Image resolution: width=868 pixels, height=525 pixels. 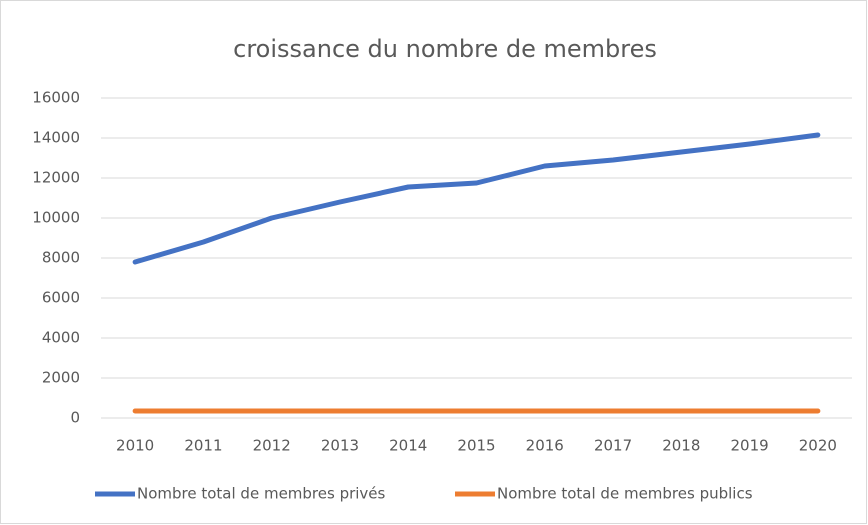 What do you see at coordinates (749, 446) in the screenshot?
I see `x-tick-label: 2019` at bounding box center [749, 446].